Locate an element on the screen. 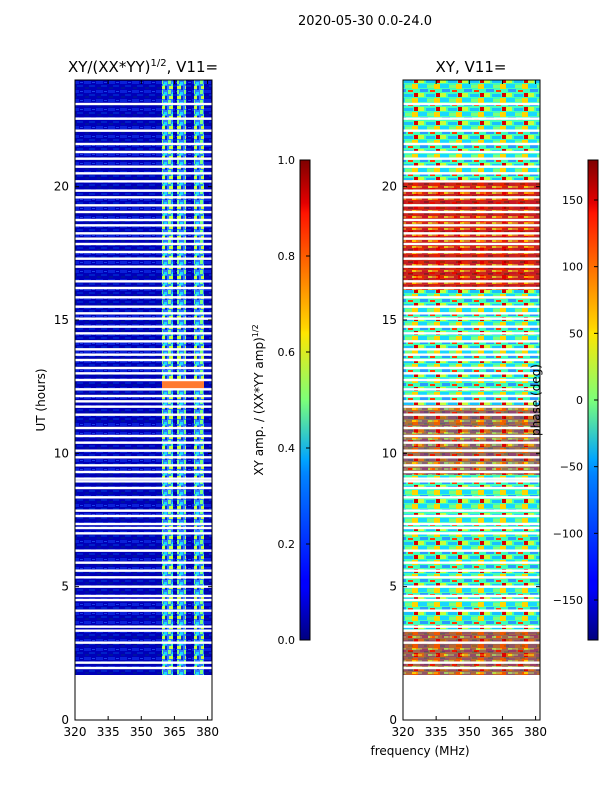  figure-suptitle: 2020-05-30 0.0-24.0 is located at coordinates (365, 21).